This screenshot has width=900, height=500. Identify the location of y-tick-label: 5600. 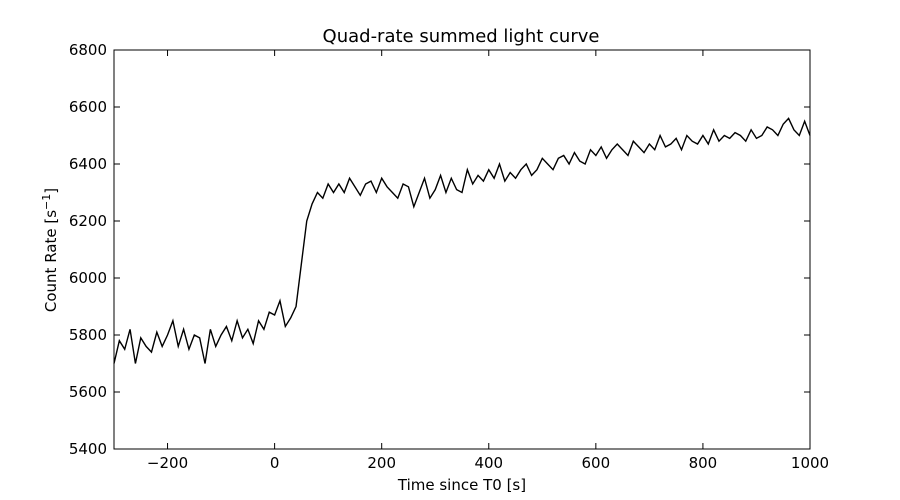
(88, 392).